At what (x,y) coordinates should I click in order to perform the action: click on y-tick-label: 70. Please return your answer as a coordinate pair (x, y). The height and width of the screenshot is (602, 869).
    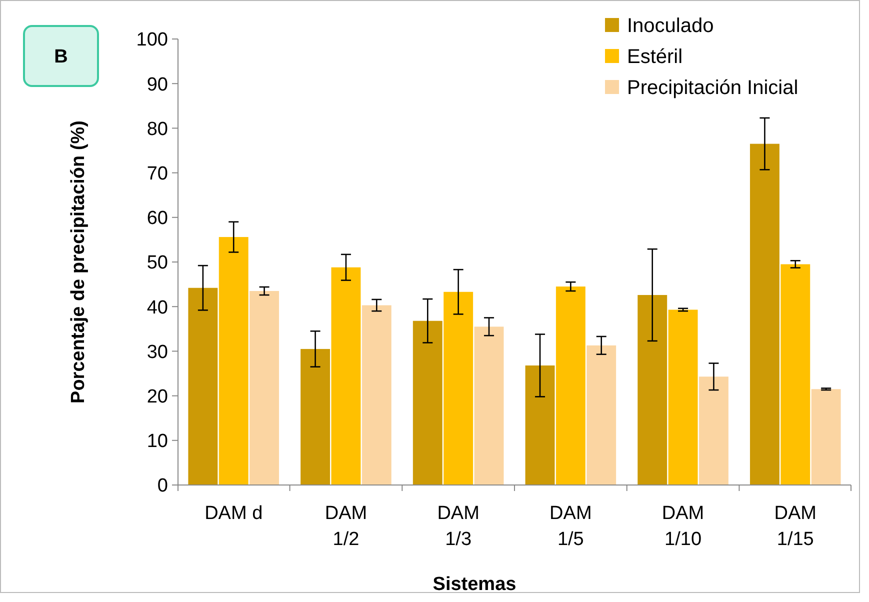
    Looking at the image, I should click on (157, 173).